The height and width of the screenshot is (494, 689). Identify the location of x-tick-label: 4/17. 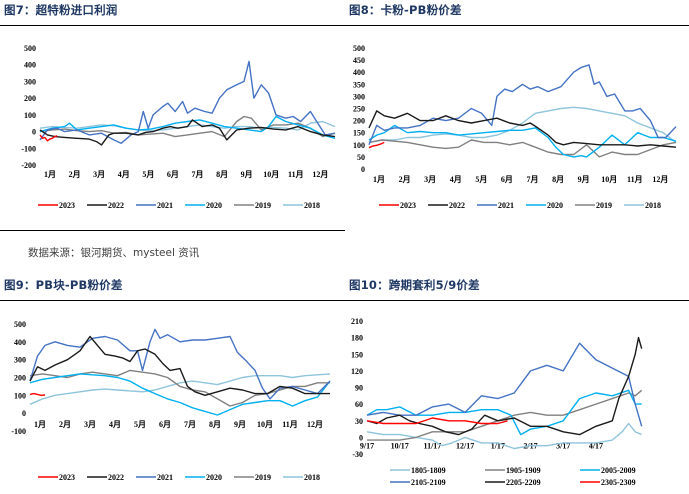
(596, 445).